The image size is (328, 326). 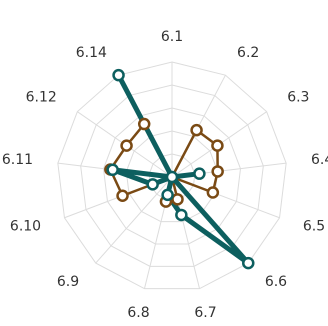 I want to click on axis-label-11: 6.12, so click(x=41, y=97).